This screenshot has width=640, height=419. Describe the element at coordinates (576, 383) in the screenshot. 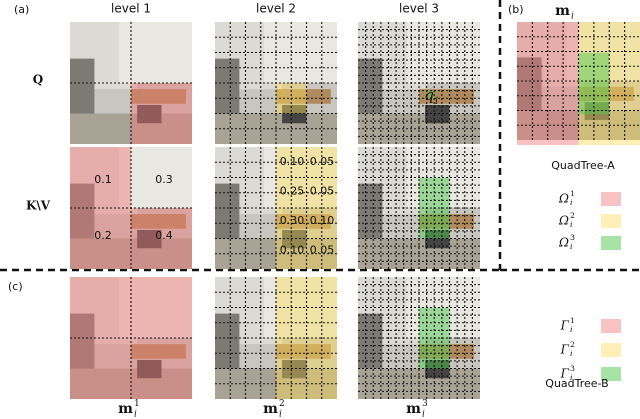

I see `label: QuadTree-B` at that location.